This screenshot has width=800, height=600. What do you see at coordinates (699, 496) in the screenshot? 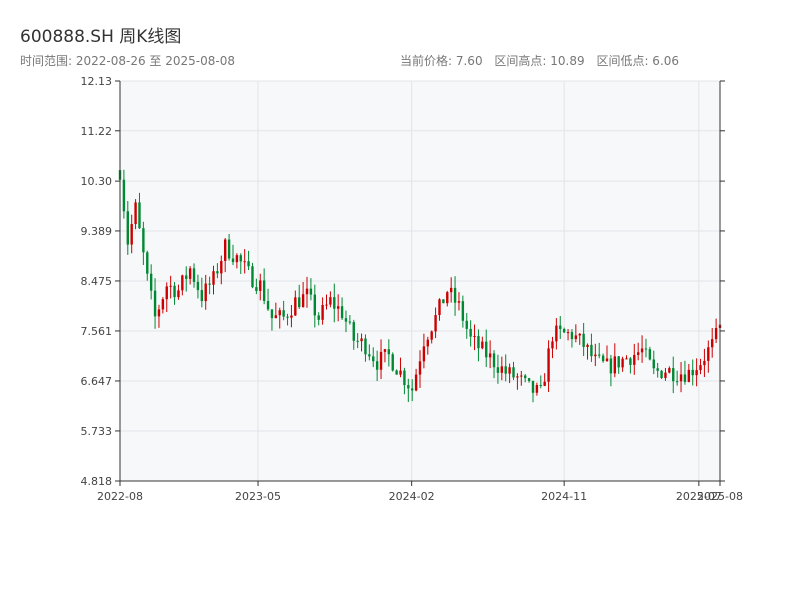
I see `x-tick-label: 2025-07` at bounding box center [699, 496].